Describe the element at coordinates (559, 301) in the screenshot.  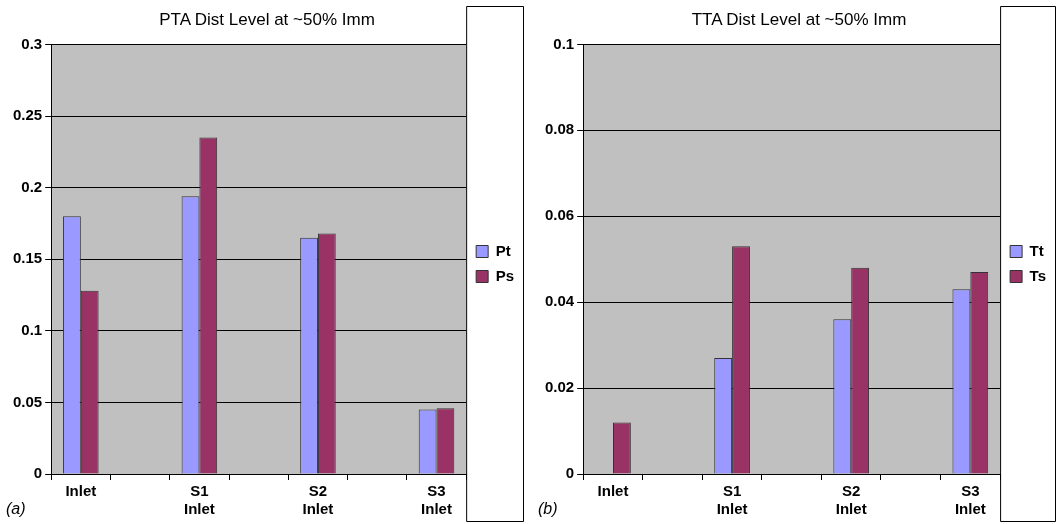
I see `y-tick-label: 0.04` at that location.